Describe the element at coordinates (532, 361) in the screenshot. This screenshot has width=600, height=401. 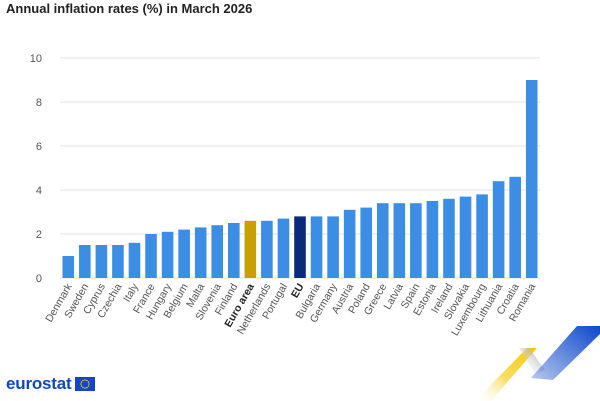
I see `gray-stripe` at that location.